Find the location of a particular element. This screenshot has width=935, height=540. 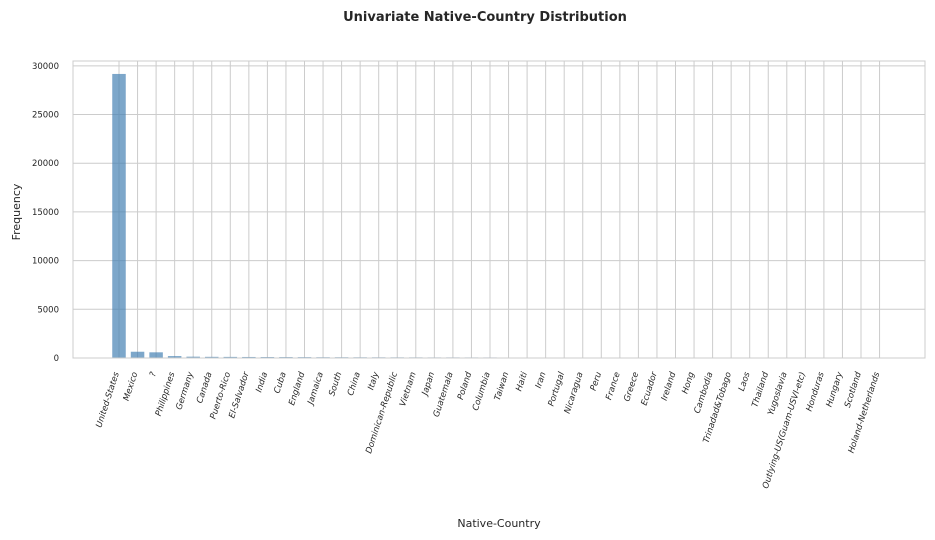

x-tick-label: Cuba is located at coordinates (281, 383).